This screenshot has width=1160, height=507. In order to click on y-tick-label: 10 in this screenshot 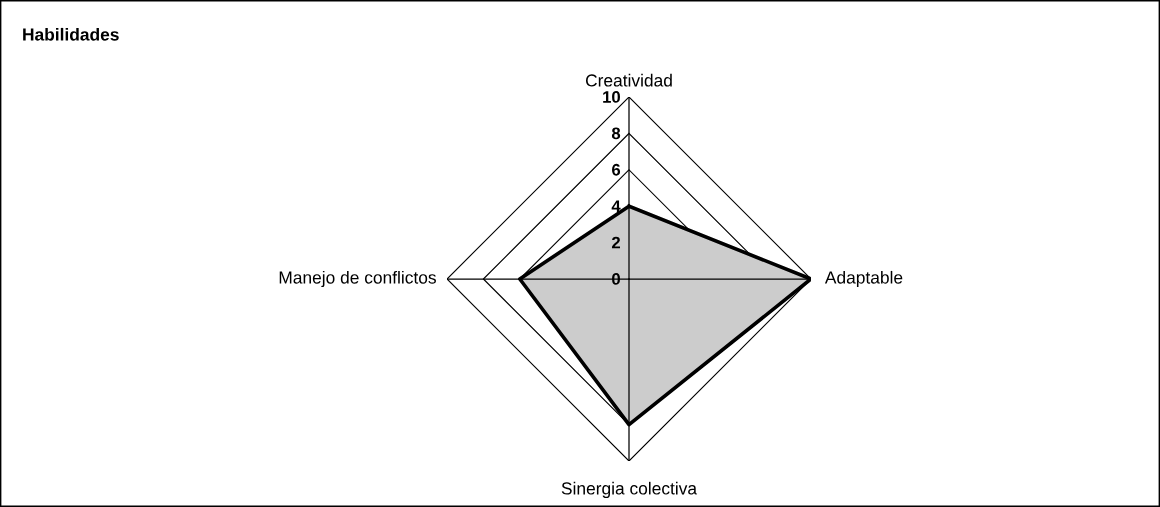, I will do `click(611, 97)`.